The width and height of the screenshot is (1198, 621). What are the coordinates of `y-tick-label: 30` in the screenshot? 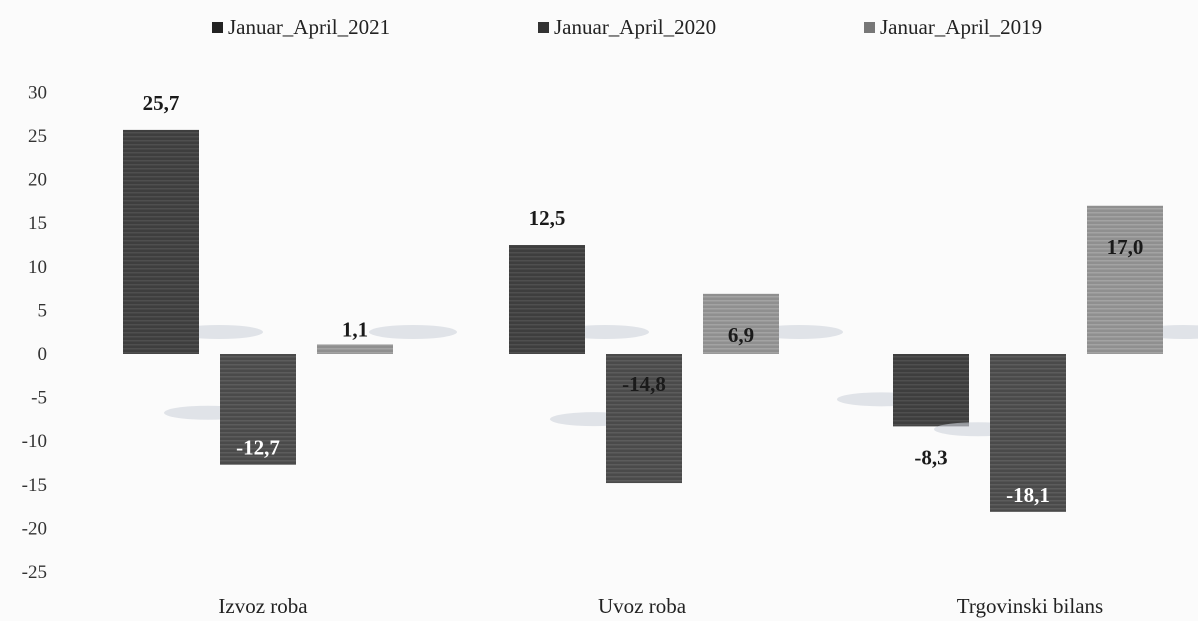 It's located at (37, 92).